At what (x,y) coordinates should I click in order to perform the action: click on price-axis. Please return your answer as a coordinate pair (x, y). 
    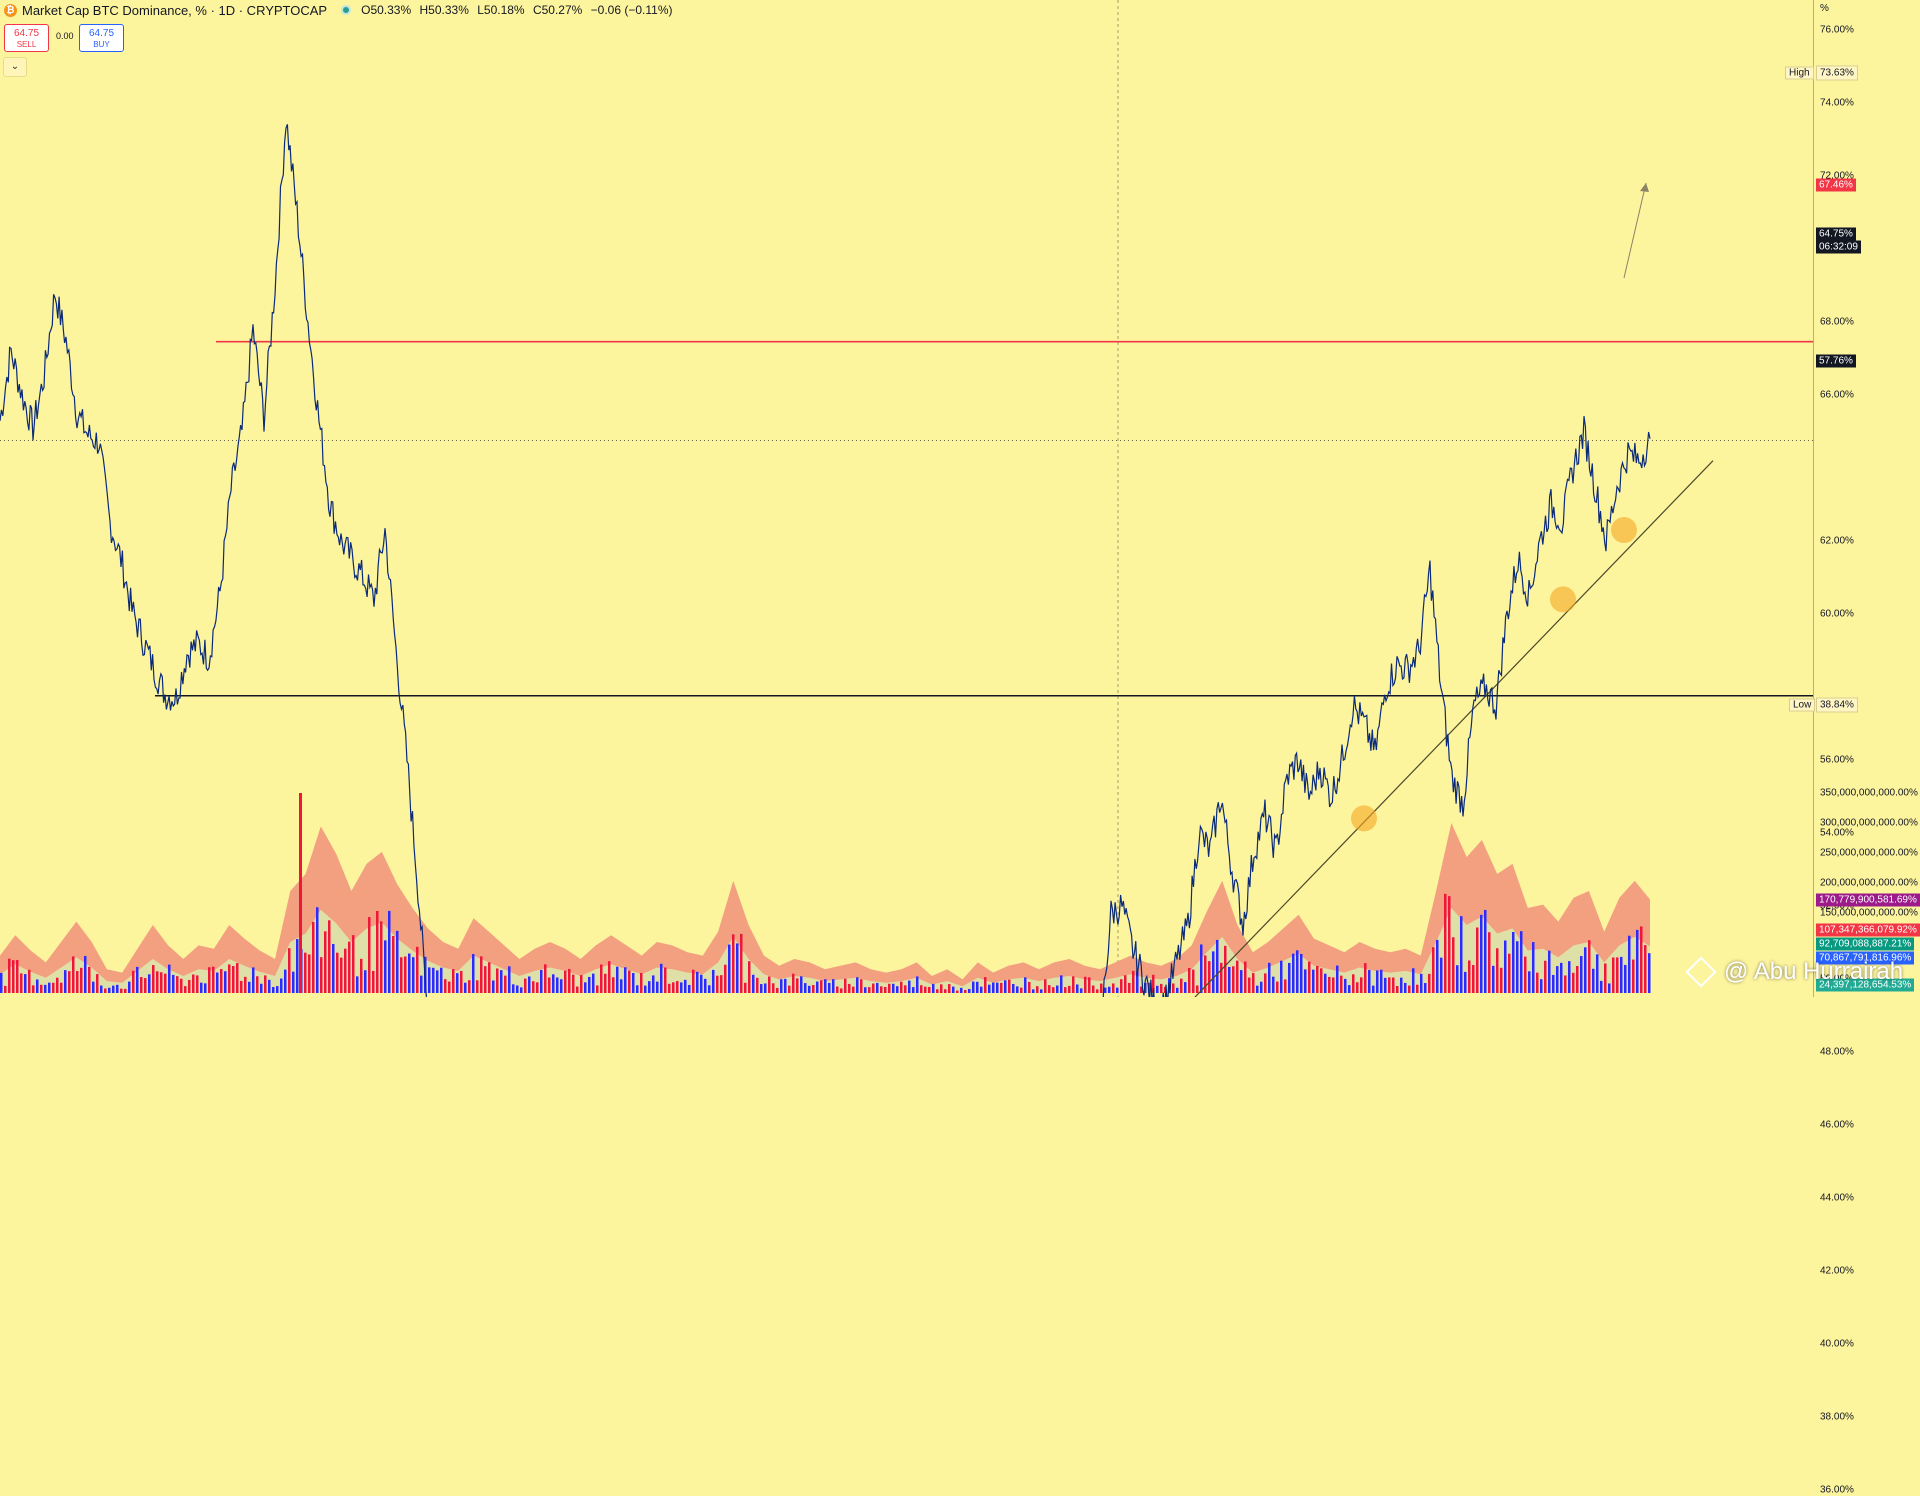
    Looking at the image, I should click on (1866, 498).